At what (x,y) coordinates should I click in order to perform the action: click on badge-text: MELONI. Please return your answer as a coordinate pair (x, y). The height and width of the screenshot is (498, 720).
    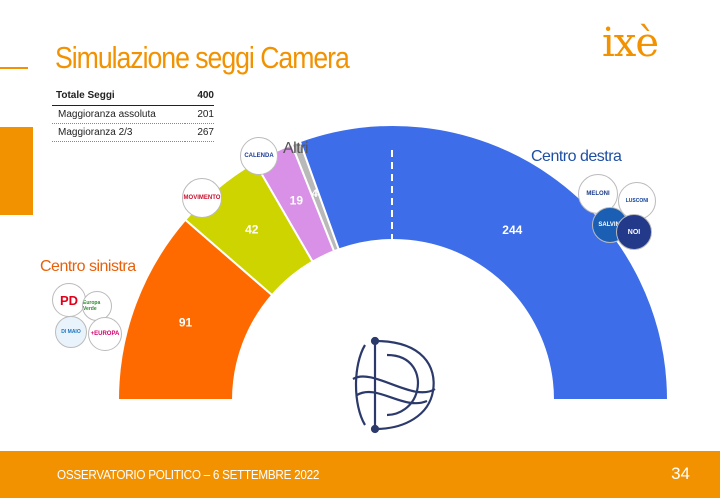
    Looking at the image, I should click on (598, 194).